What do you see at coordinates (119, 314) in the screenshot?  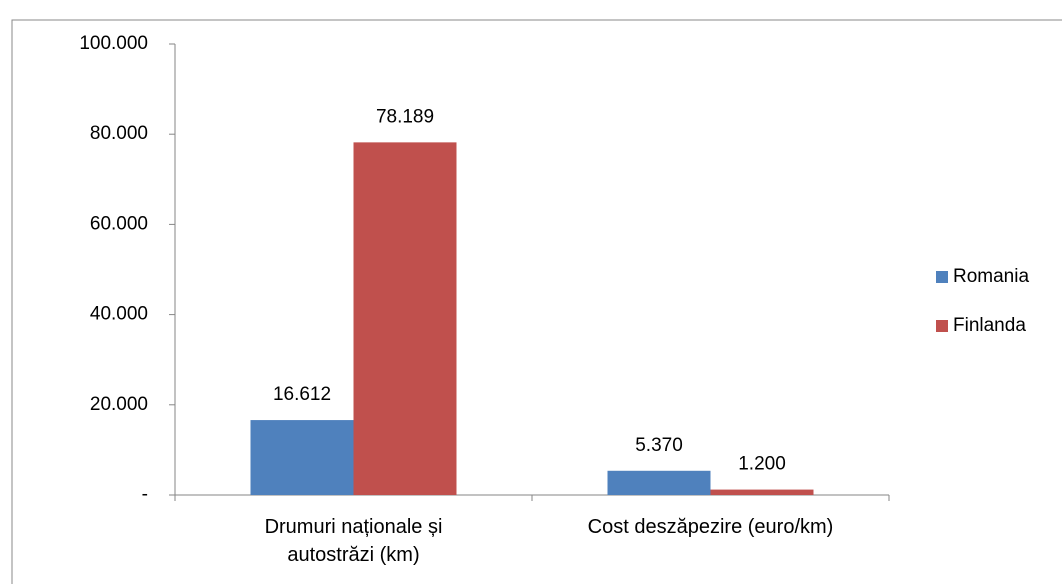 I see `y-tick-label: 40.000` at bounding box center [119, 314].